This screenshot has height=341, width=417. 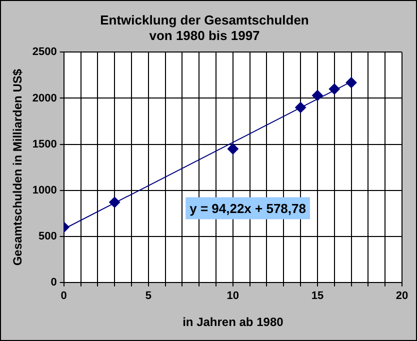 I want to click on x-tick-label: 5, so click(x=148, y=296).